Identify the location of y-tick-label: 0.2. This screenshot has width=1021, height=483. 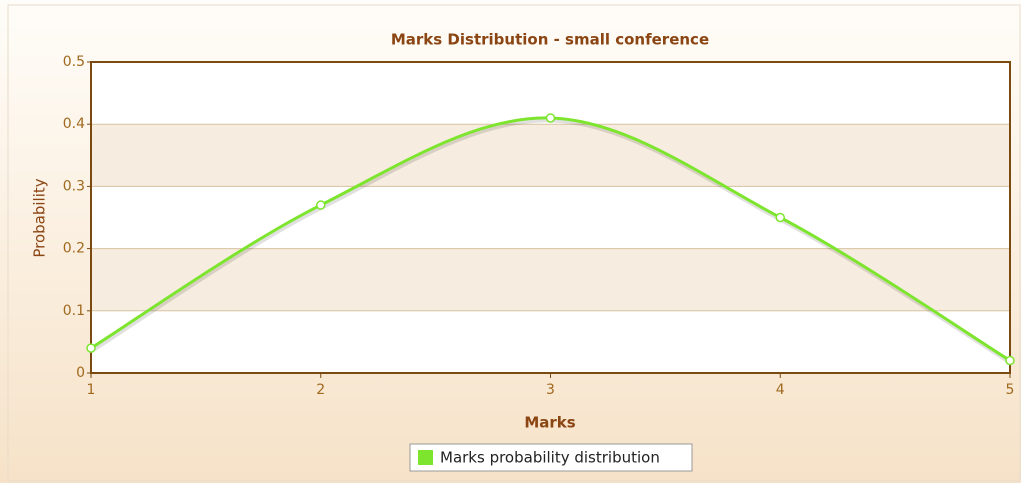
(74, 249).